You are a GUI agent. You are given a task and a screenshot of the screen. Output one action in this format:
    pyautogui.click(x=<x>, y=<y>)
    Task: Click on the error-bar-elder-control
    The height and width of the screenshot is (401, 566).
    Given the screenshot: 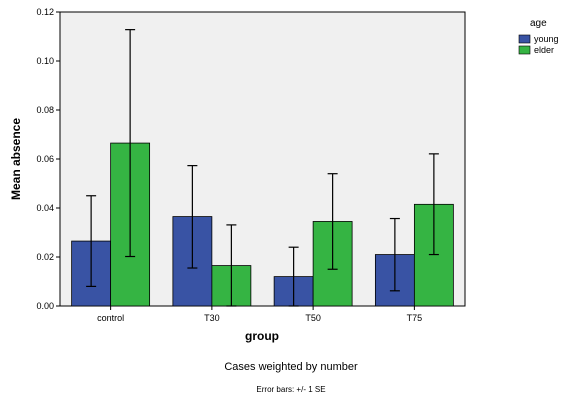 What is the action you would take?
    pyautogui.click(x=130, y=143)
    